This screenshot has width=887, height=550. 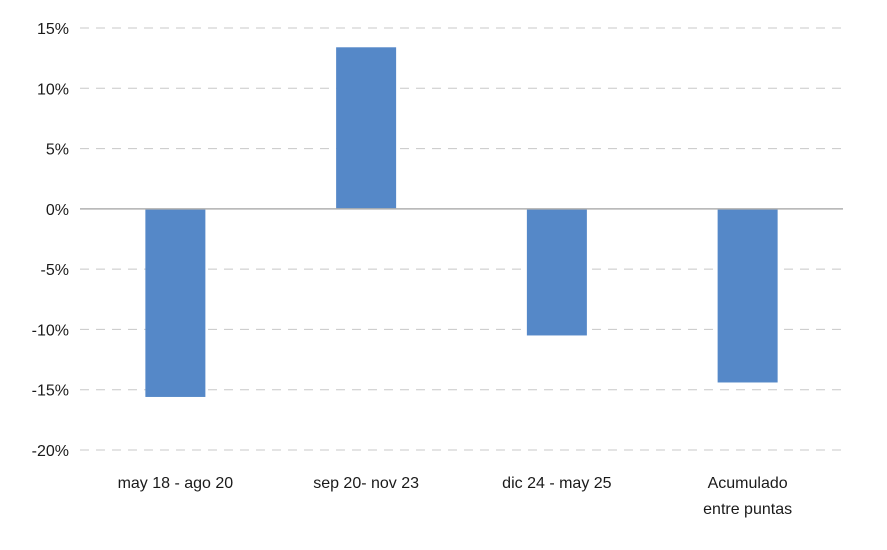 I want to click on y-axis-tick-labels: 15% 10% 5% 0% -5% -10% -15% -20%, so click(x=50, y=240).